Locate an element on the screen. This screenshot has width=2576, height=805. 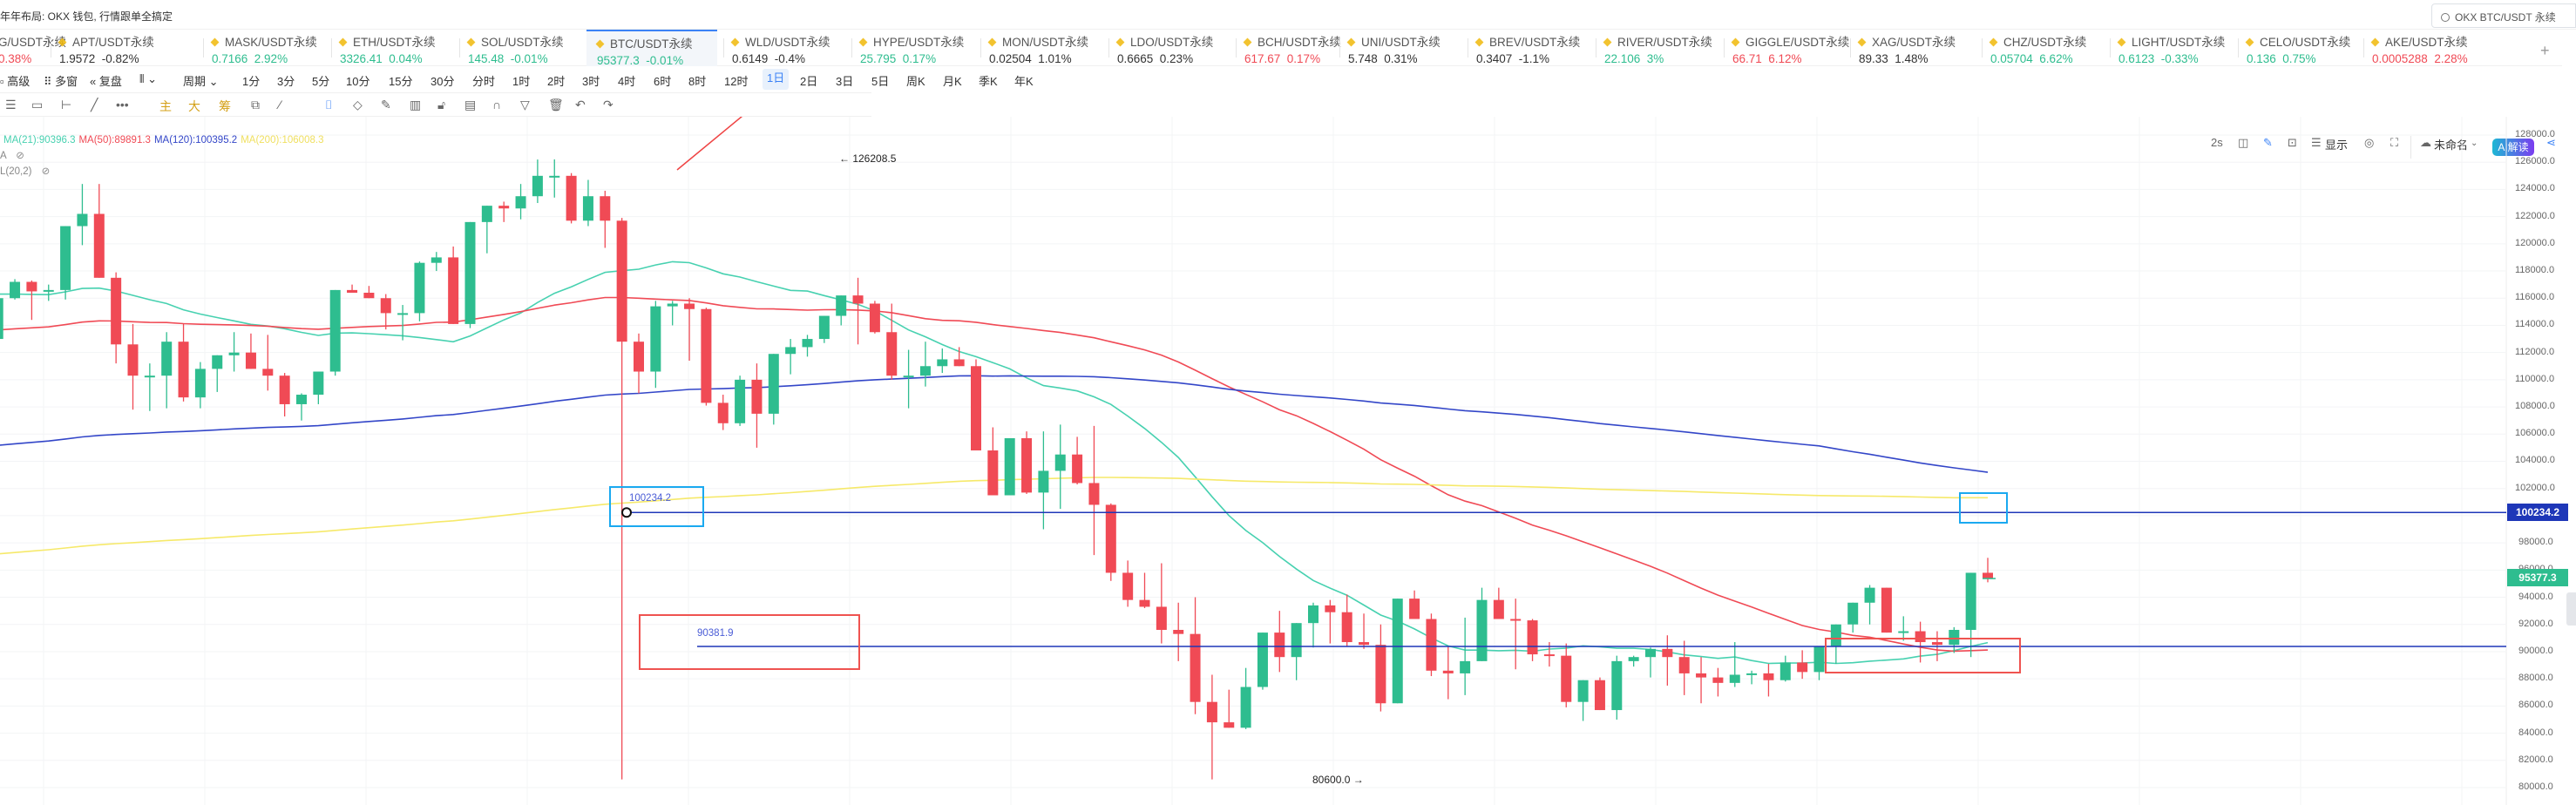
ticker-light: LIGHT/USDT永续 0.6123 -0.33% is located at coordinates (2168, 48).